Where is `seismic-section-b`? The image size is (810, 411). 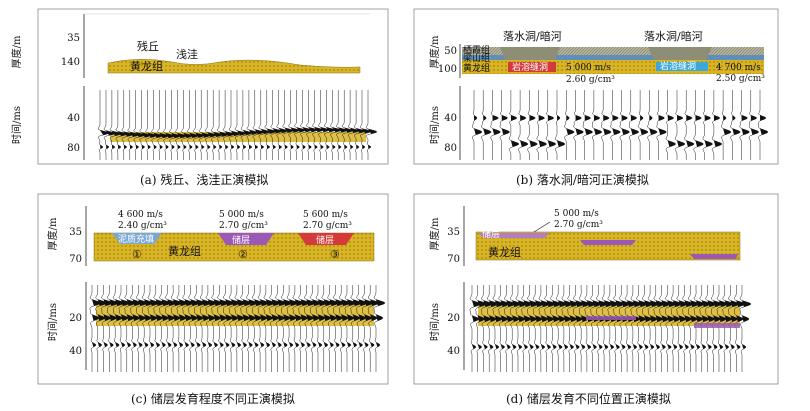 seismic-section-b is located at coordinates (620, 125).